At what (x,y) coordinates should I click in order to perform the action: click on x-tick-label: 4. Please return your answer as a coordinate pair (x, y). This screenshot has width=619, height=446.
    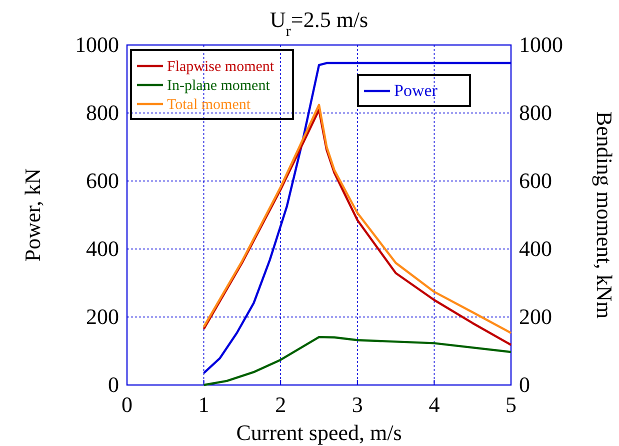
    Looking at the image, I should click on (434, 404).